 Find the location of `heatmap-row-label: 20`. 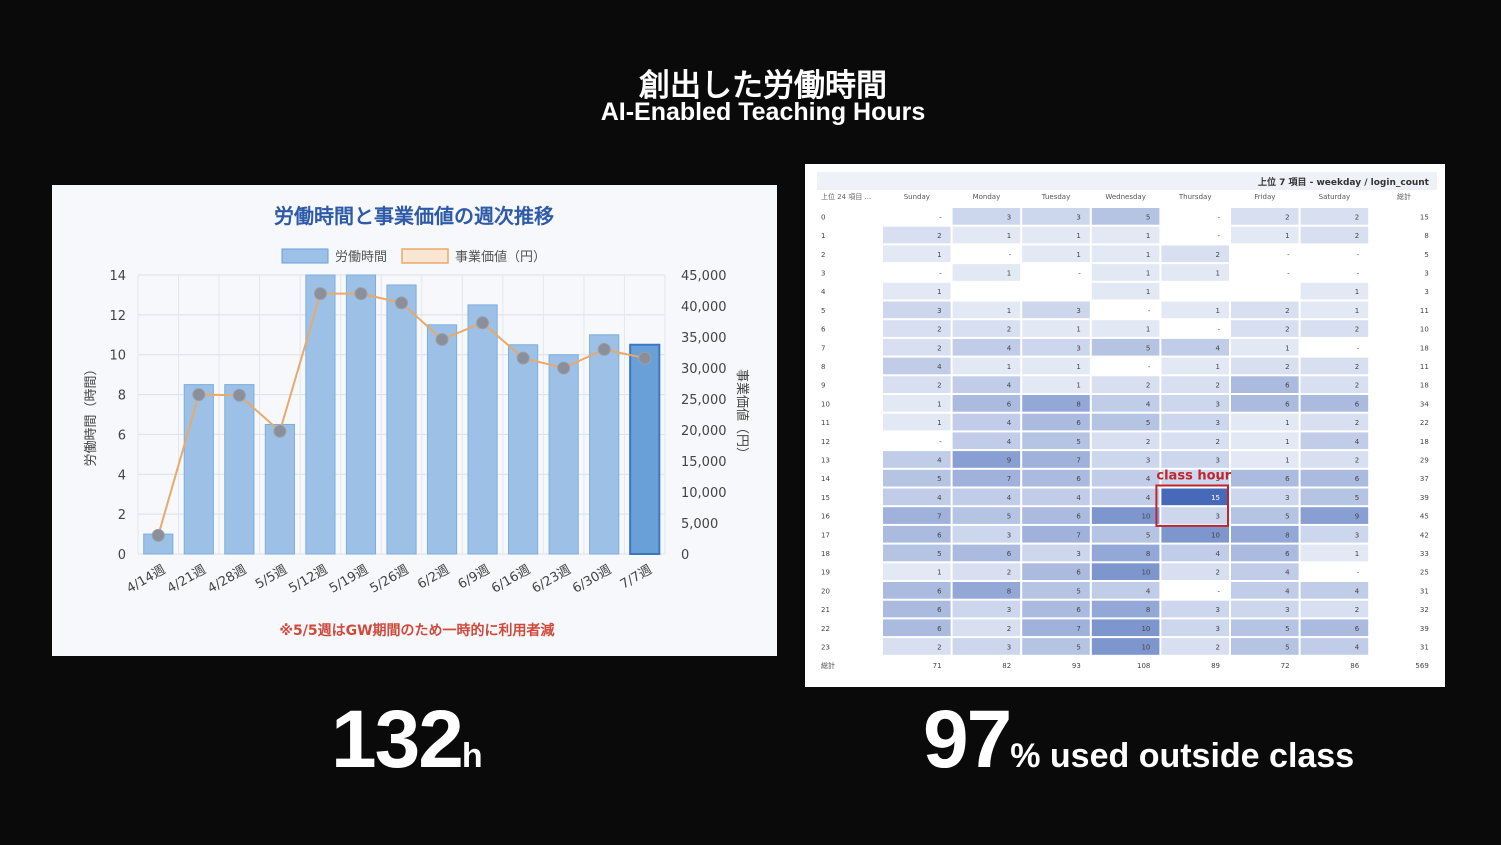

heatmap-row-label: 20 is located at coordinates (825, 591).